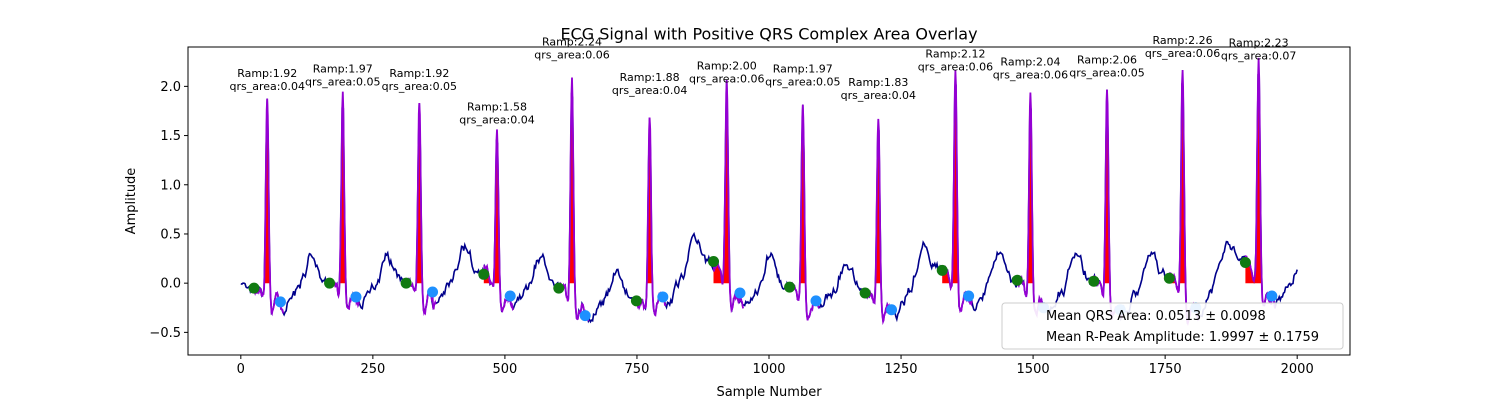  Describe the element at coordinates (726, 78) in the screenshot. I see `qrs-area-label-6: qrs_area:0.06` at that location.